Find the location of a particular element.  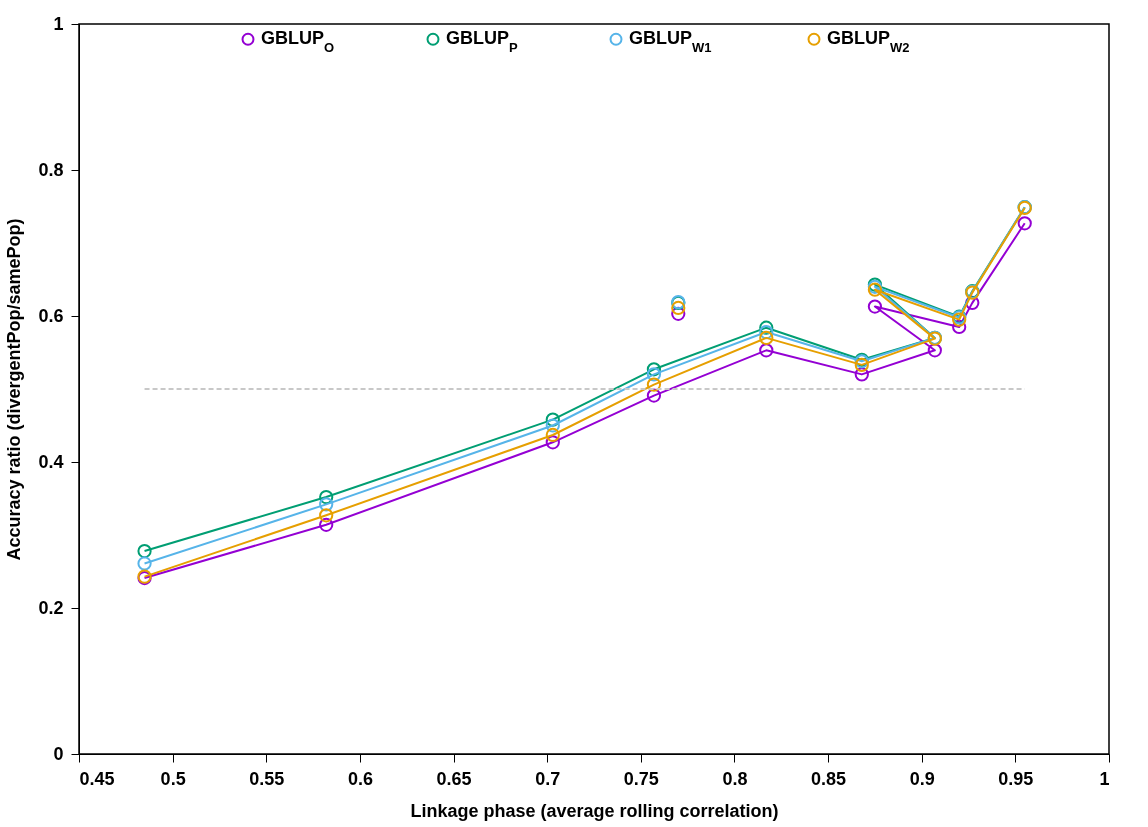

x-tick-label: 0.6 is located at coordinates (360, 778).